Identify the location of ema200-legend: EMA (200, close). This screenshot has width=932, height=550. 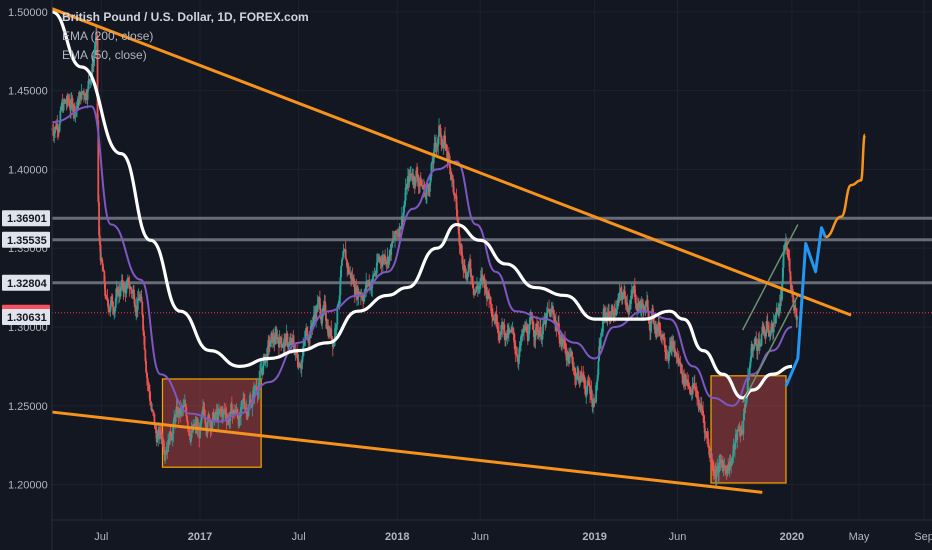
(108, 36).